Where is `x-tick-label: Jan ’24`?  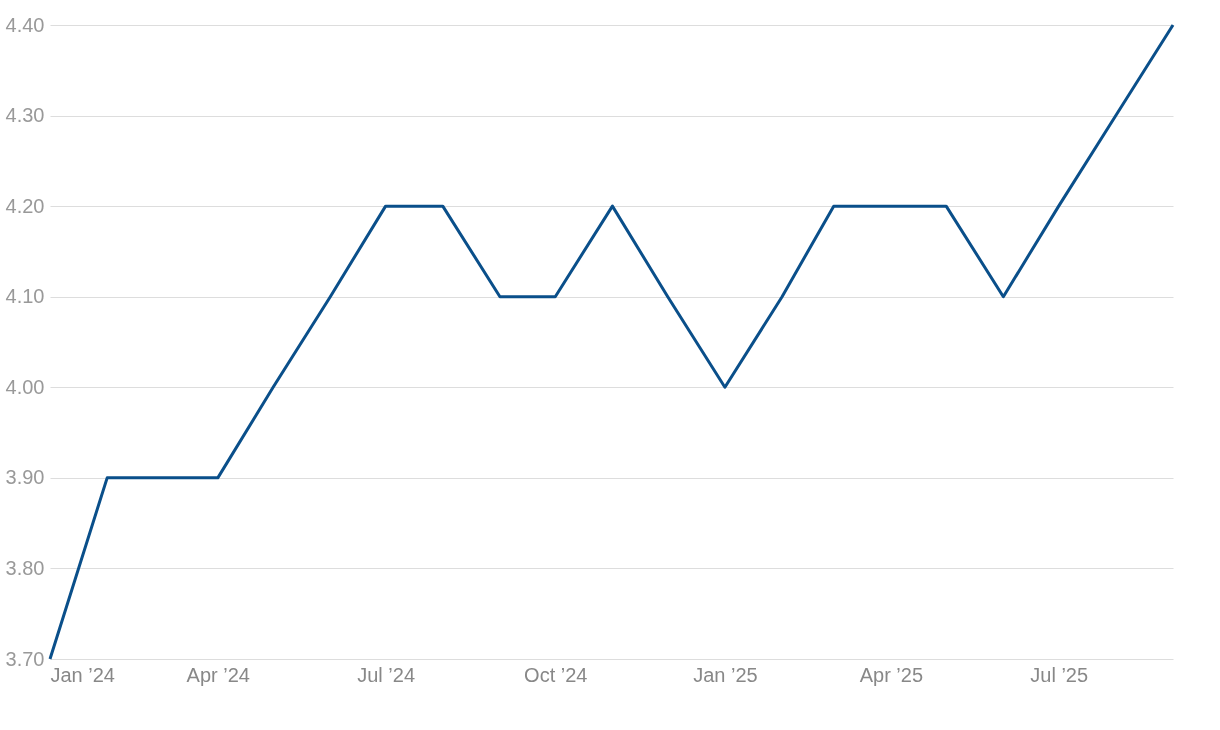
x-tick-label: Jan ’24 is located at coordinates (82, 674).